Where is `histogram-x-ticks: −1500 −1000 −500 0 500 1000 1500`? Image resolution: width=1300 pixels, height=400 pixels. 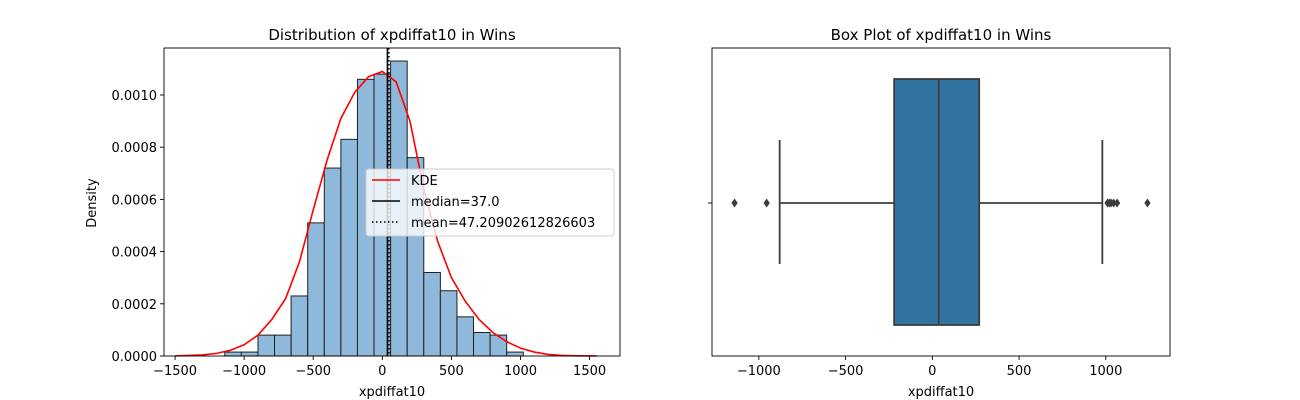
histogram-x-ticks: −1500 −1000 −500 0 500 1000 1500 is located at coordinates (379, 367).